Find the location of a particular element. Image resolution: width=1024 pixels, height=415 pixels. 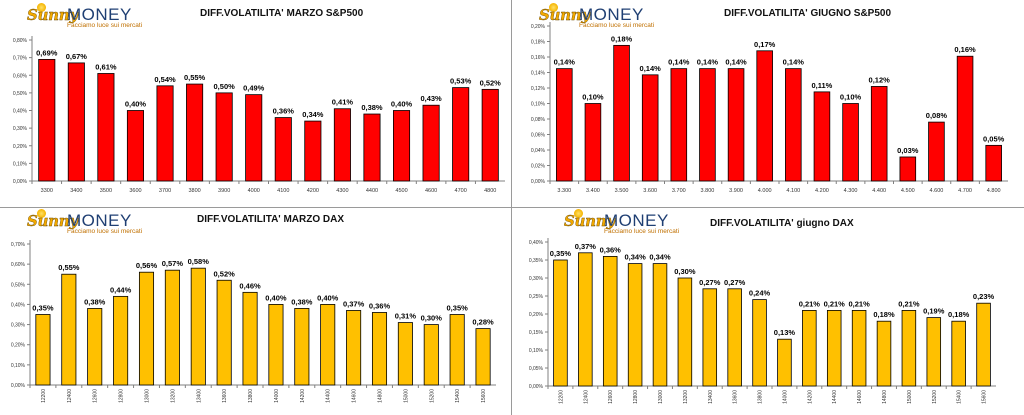

x-tick-label: 3900 is located at coordinates (224, 191).